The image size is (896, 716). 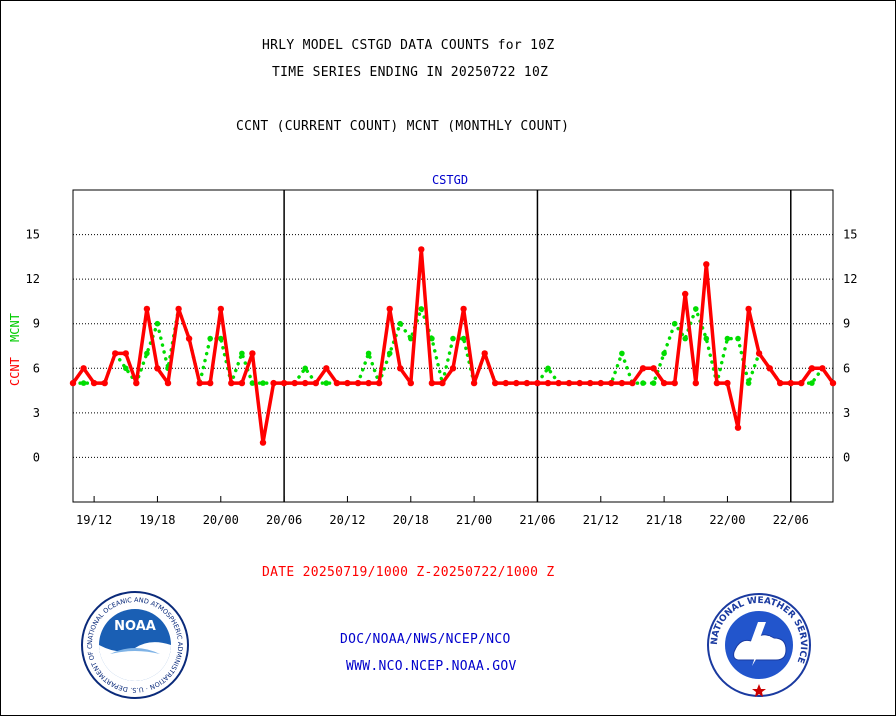 I want to click on y-tick-label-right: 6, so click(x=846, y=368).